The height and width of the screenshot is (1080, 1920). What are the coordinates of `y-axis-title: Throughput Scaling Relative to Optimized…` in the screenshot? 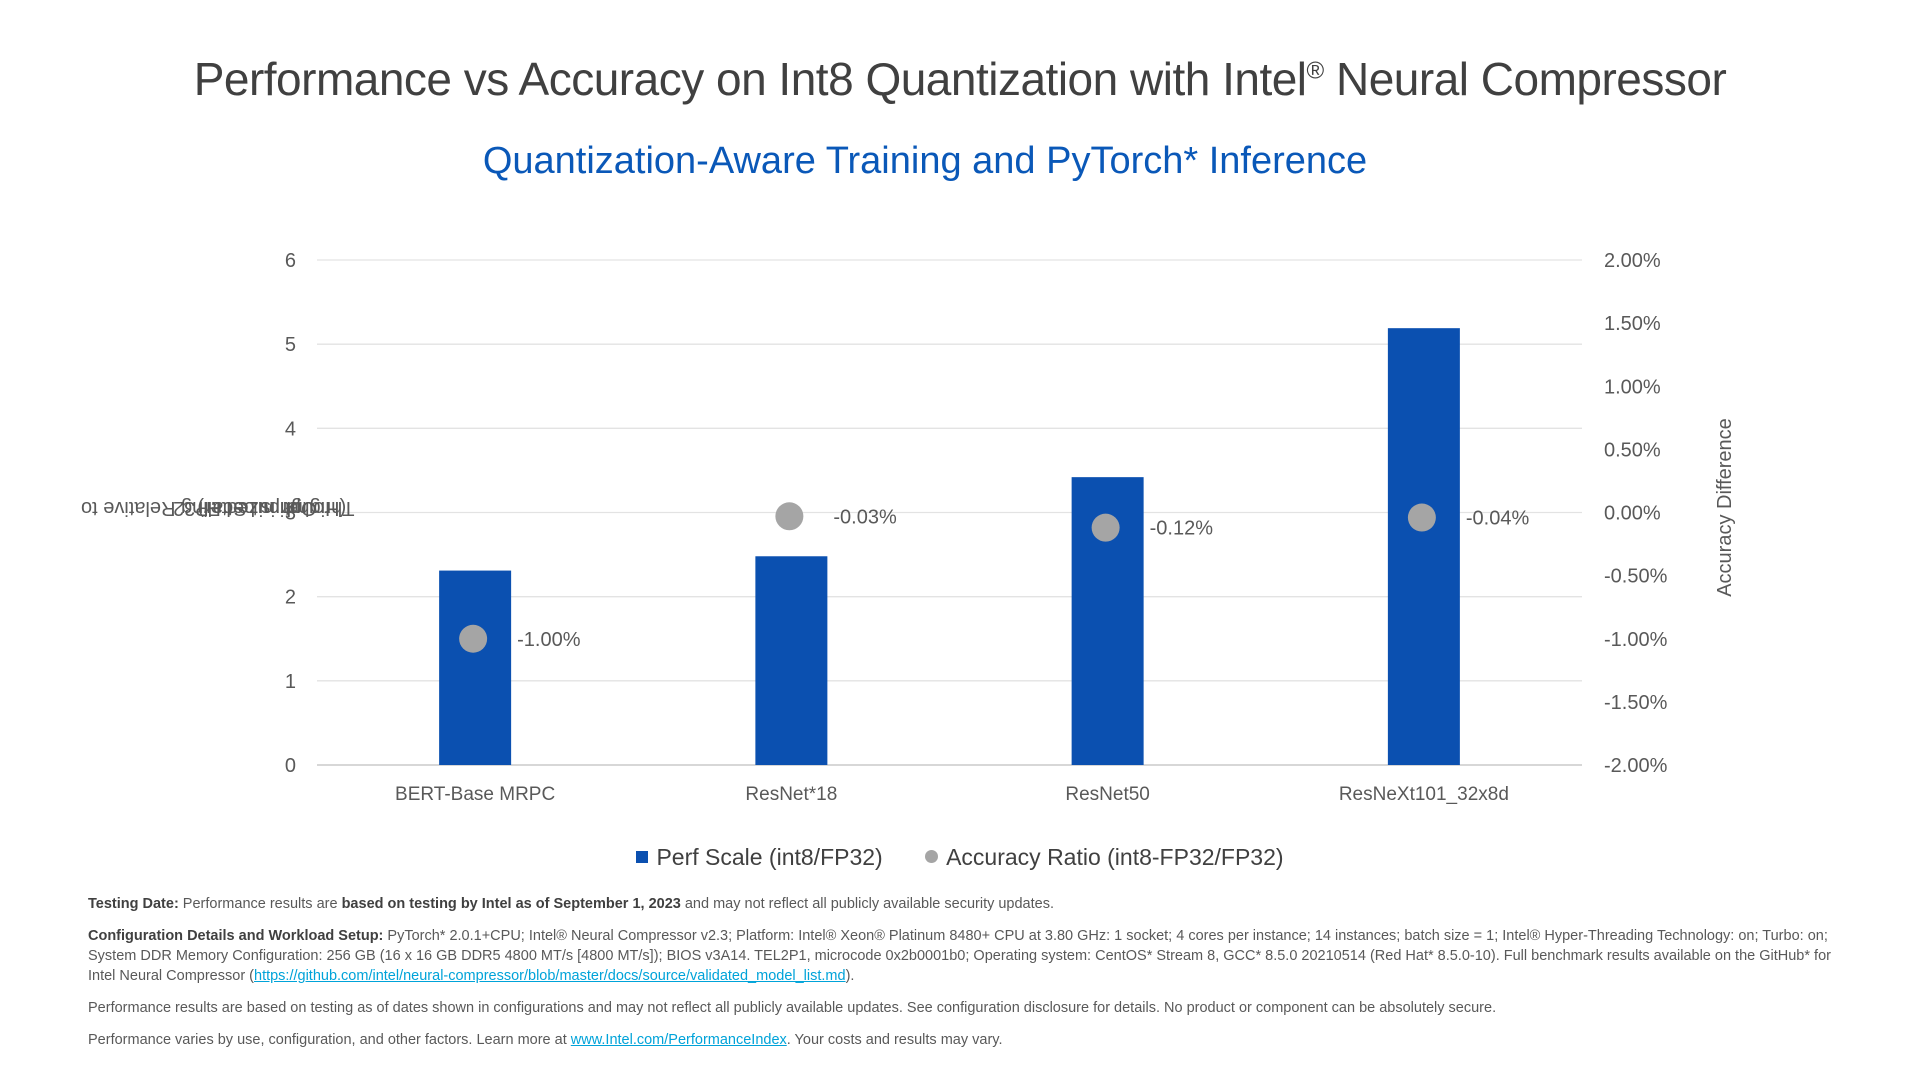 It's located at (218, 507).